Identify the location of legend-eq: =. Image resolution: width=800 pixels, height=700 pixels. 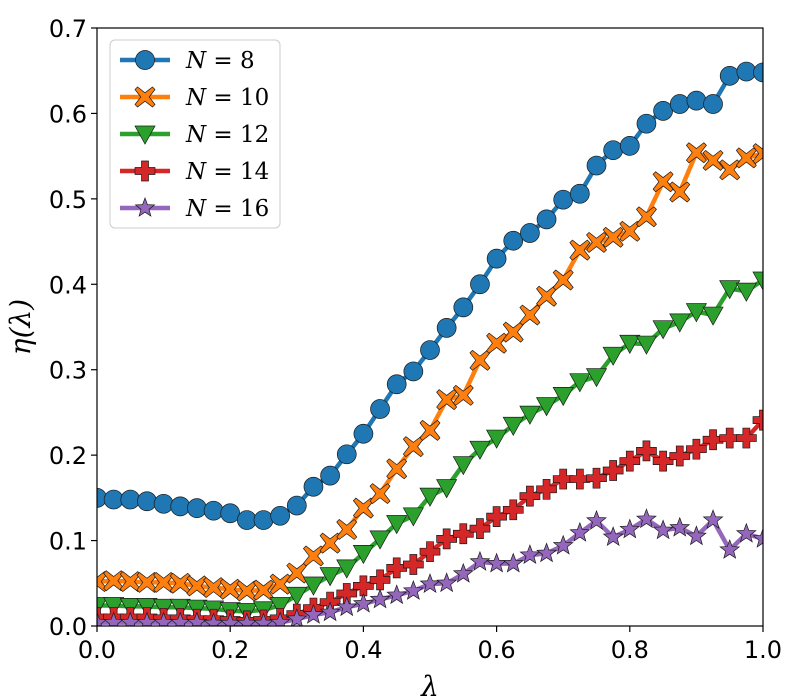
(223, 135).